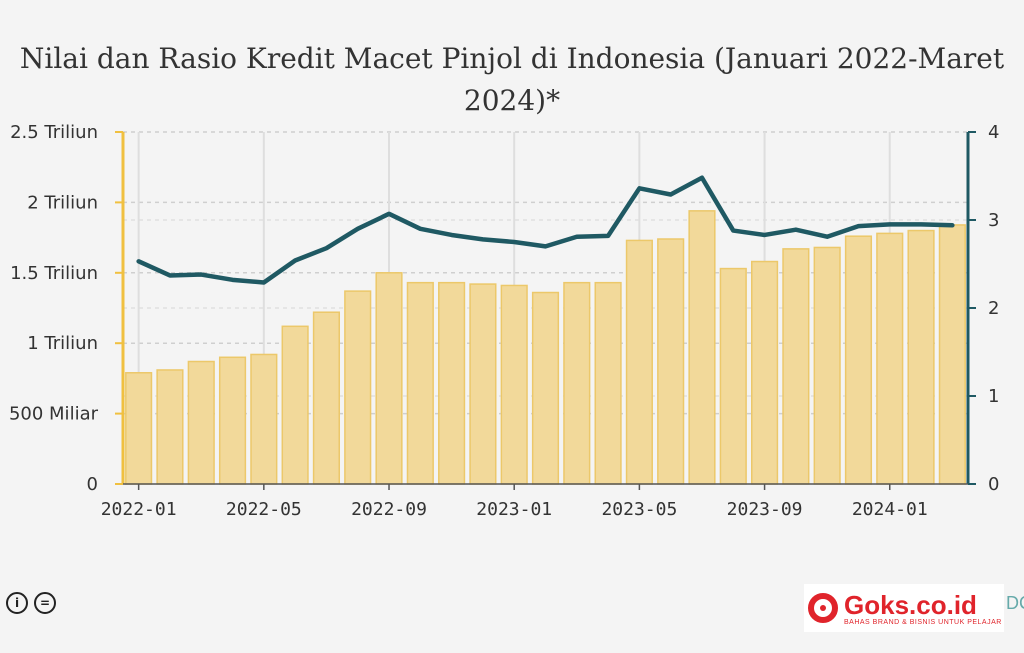 This screenshot has width=1024, height=653. What do you see at coordinates (545, 230) in the screenshot?
I see `line-series` at bounding box center [545, 230].